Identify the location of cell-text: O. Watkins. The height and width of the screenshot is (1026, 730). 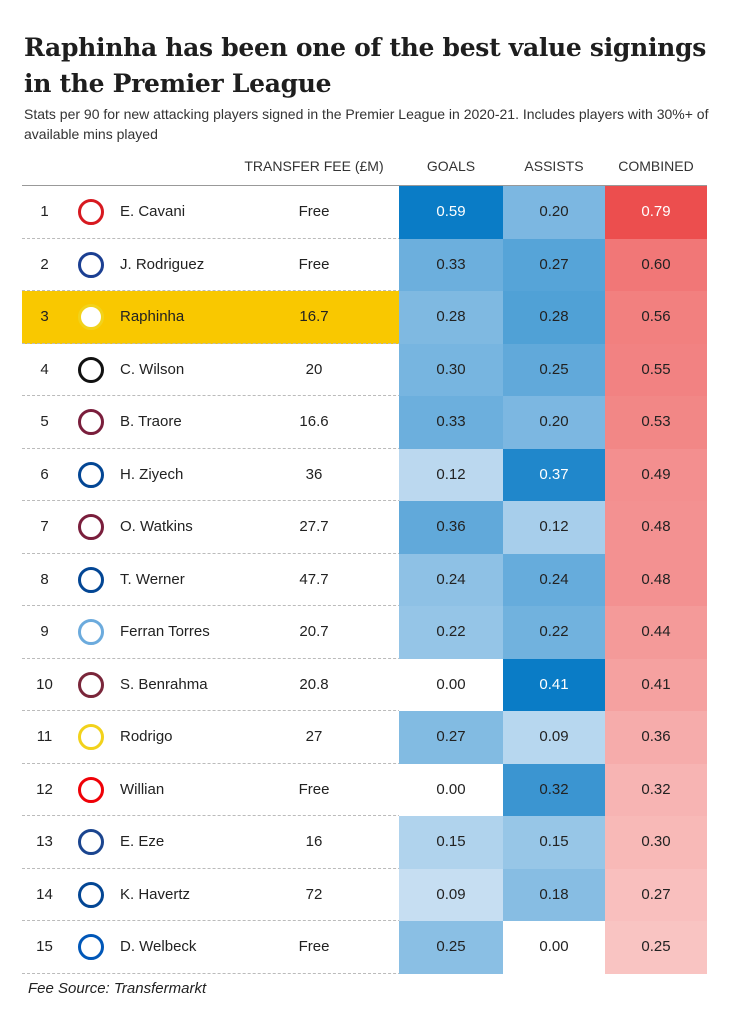
(156, 526).